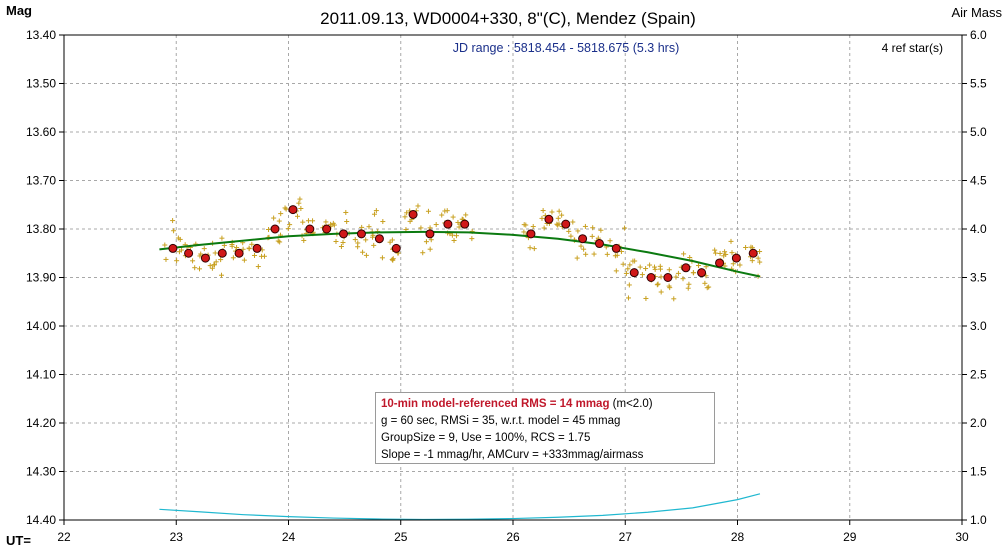 This screenshot has height=556, width=1008. Describe the element at coordinates (177, 537) in the screenshot. I see `x-tick-label: 23` at that location.